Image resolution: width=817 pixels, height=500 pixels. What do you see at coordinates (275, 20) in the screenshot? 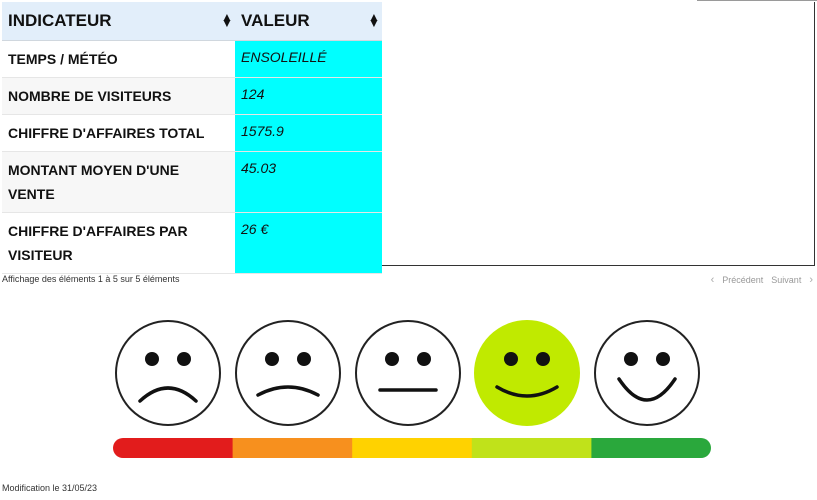
I see `column-header-label: VALEUR` at bounding box center [275, 20].